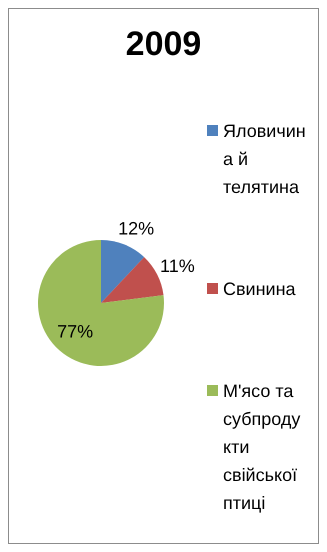 This screenshot has height=552, width=327. What do you see at coordinates (265, 159) in the screenshot?
I see `legend-label: Яловичина й телятина` at bounding box center [265, 159].